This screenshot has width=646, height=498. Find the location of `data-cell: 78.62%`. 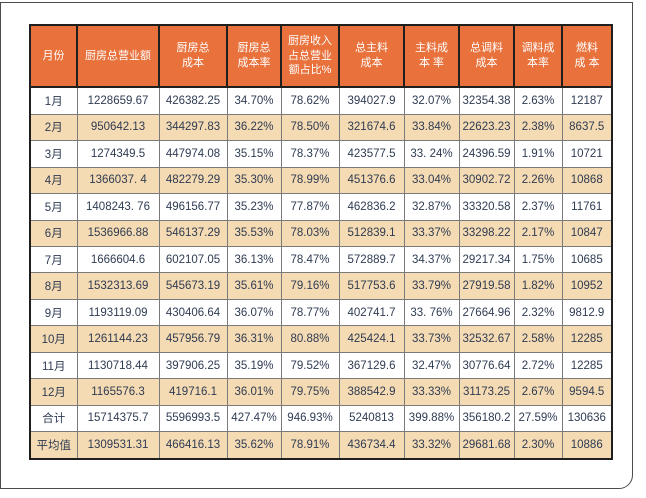

data-cell: 78.62% is located at coordinates (310, 100).